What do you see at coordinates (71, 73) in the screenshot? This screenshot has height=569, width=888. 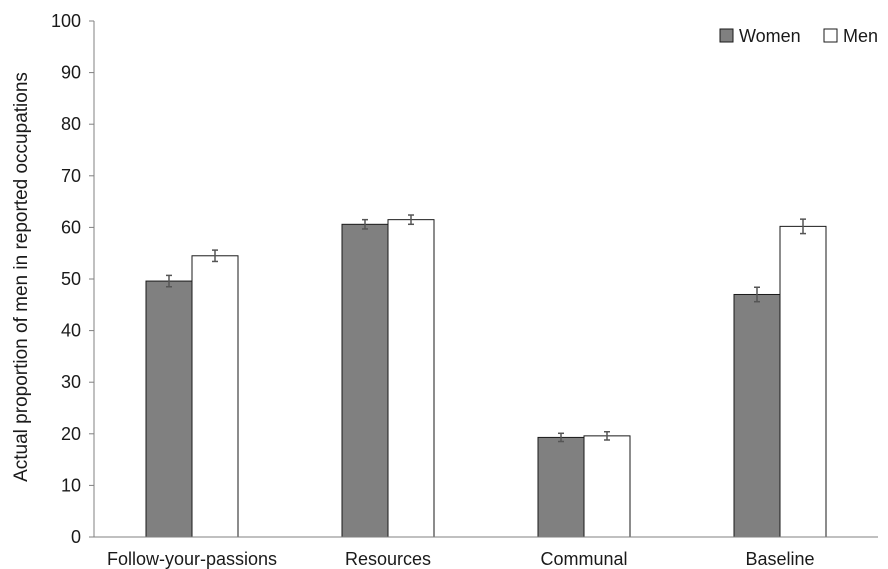 I see `y-tick-label: 90` at bounding box center [71, 73].